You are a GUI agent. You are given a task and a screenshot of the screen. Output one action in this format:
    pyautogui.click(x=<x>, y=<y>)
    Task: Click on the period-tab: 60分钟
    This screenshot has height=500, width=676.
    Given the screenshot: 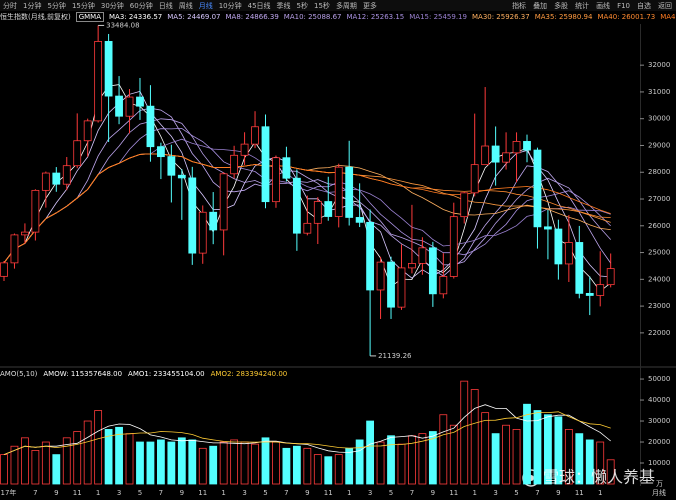 What is the action you would take?
    pyautogui.click(x=141, y=5)
    